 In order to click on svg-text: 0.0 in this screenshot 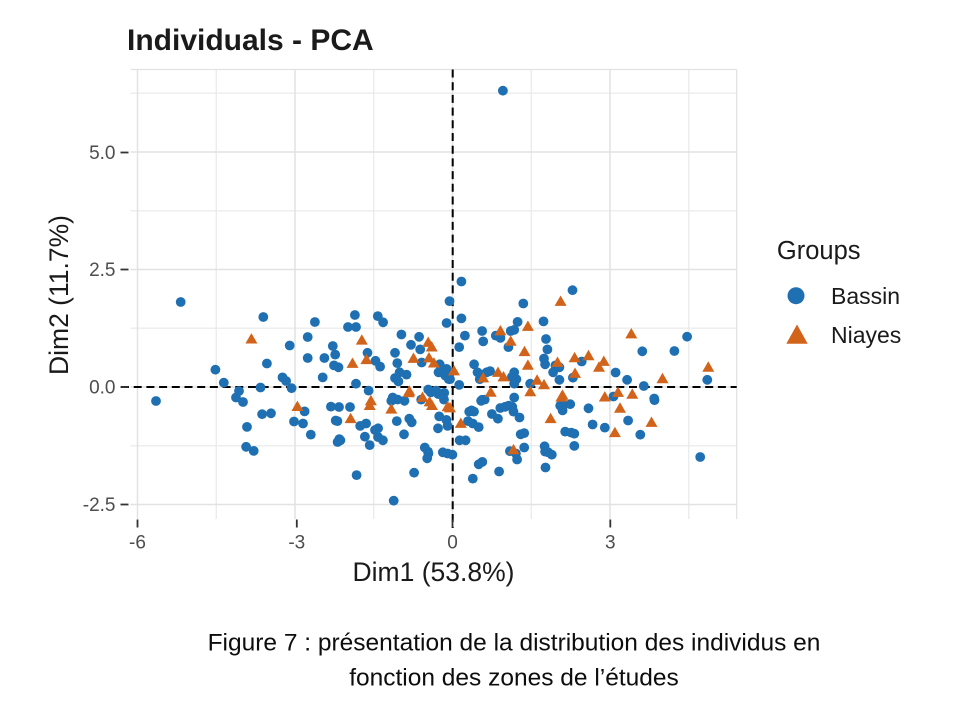, I will do `click(102, 388)`.